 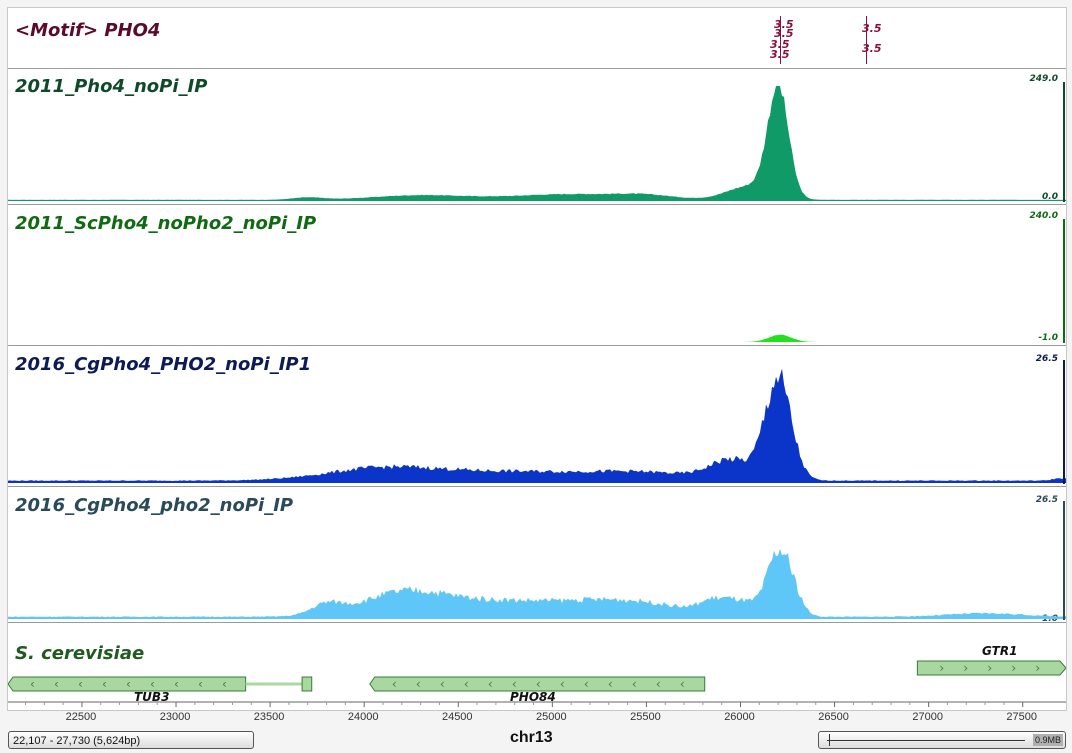 I want to click on axis-tick-label: 23500, so click(x=269, y=717).